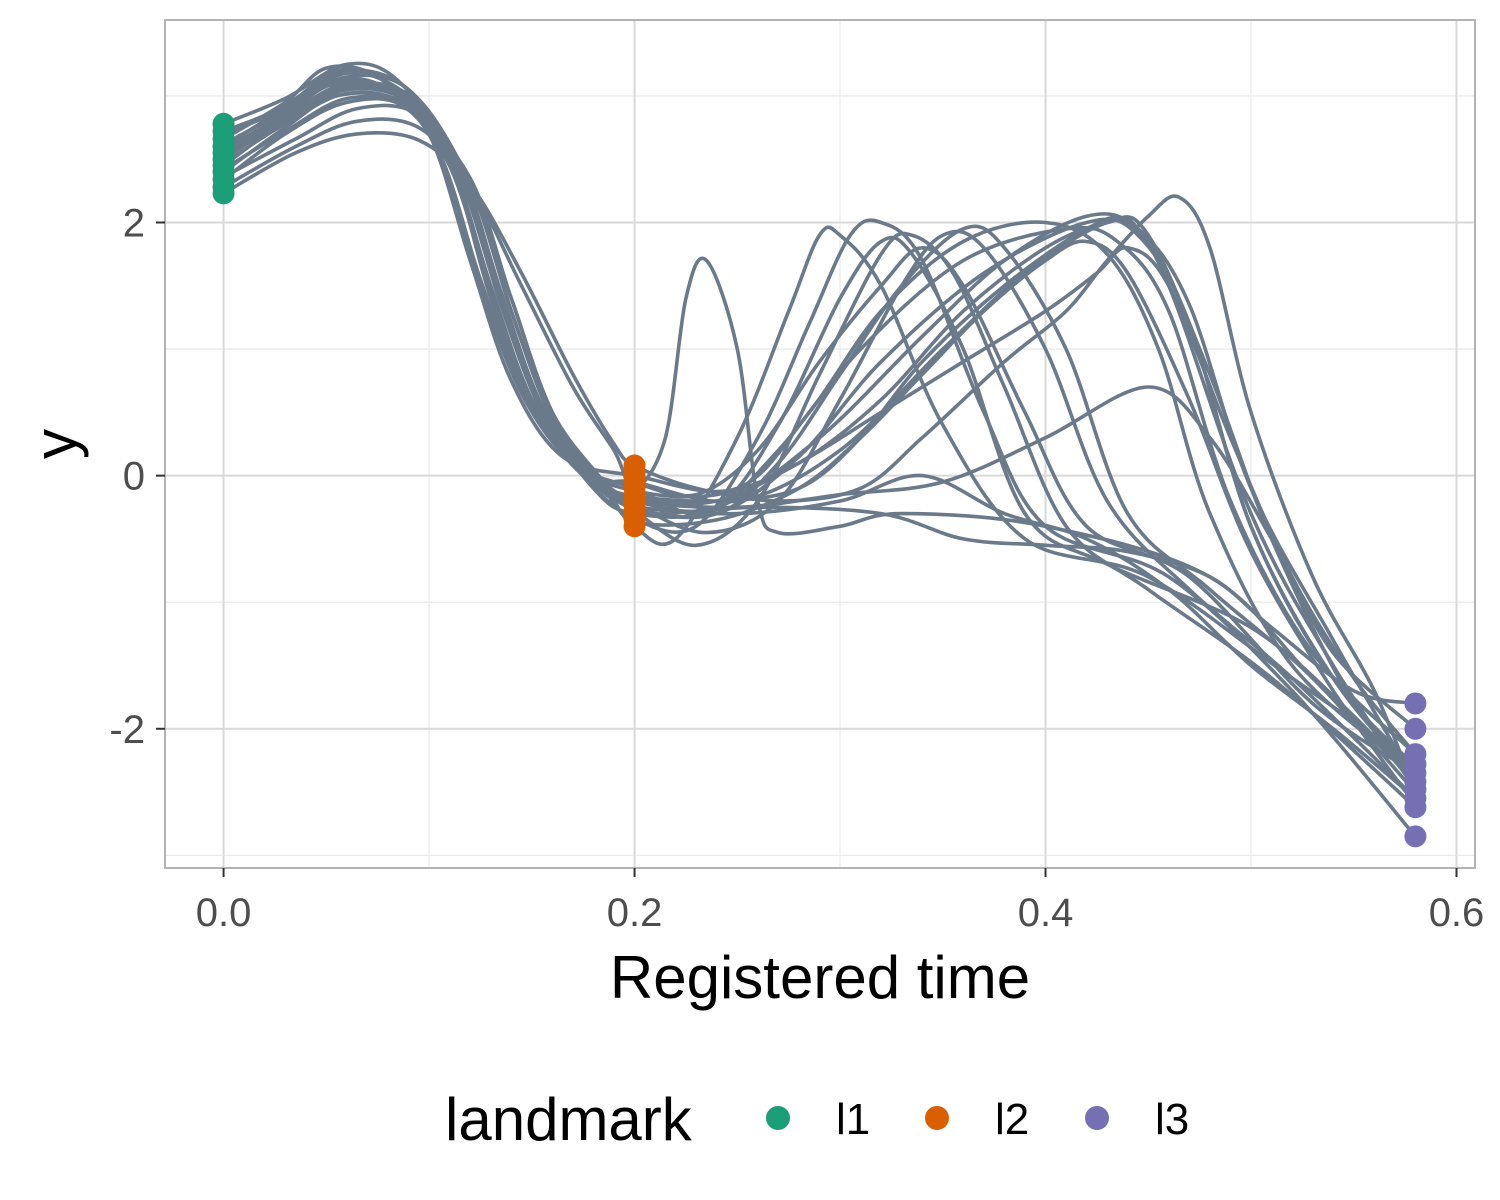 The height and width of the screenshot is (1200, 1500). What do you see at coordinates (937, 1118) in the screenshot?
I see `legend-key-l2` at bounding box center [937, 1118].